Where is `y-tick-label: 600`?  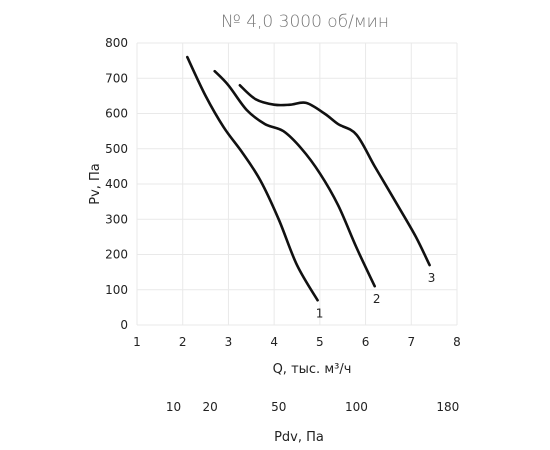 y-tick-label: 600 is located at coordinates (116, 114).